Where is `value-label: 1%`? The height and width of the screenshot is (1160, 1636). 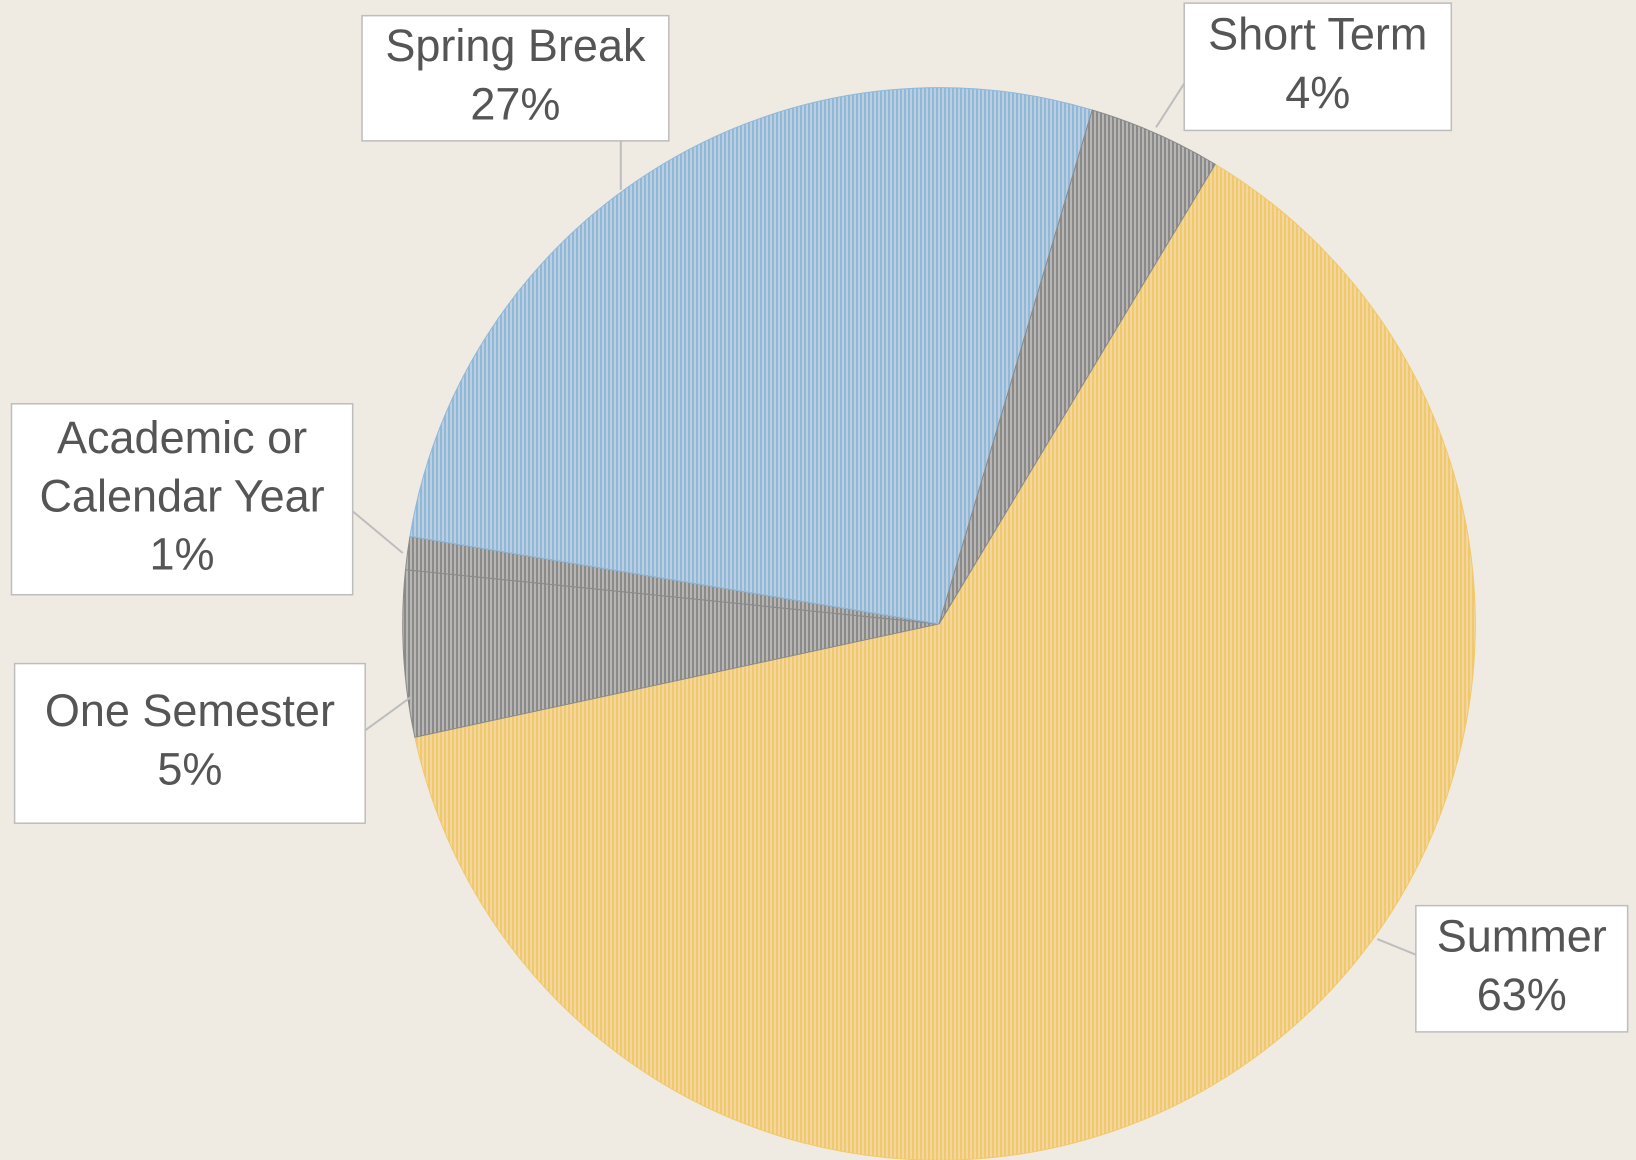 value-label: 1% is located at coordinates (182, 554).